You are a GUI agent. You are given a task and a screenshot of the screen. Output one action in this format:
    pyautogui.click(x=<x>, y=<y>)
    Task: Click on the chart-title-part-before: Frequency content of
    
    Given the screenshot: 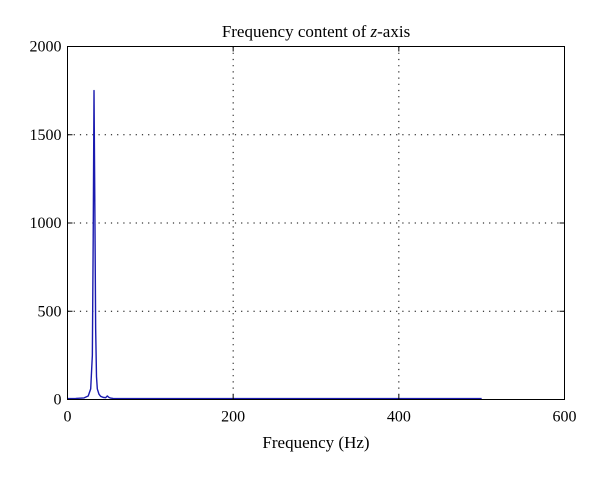 What is the action you would take?
    pyautogui.click(x=296, y=31)
    